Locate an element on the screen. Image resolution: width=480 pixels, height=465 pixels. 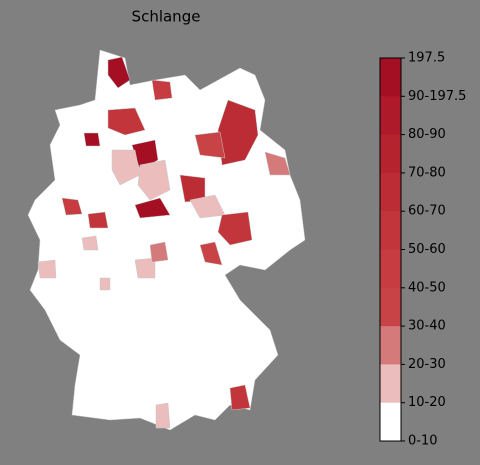
colorbar-label: 80-90 is located at coordinates (427, 134).